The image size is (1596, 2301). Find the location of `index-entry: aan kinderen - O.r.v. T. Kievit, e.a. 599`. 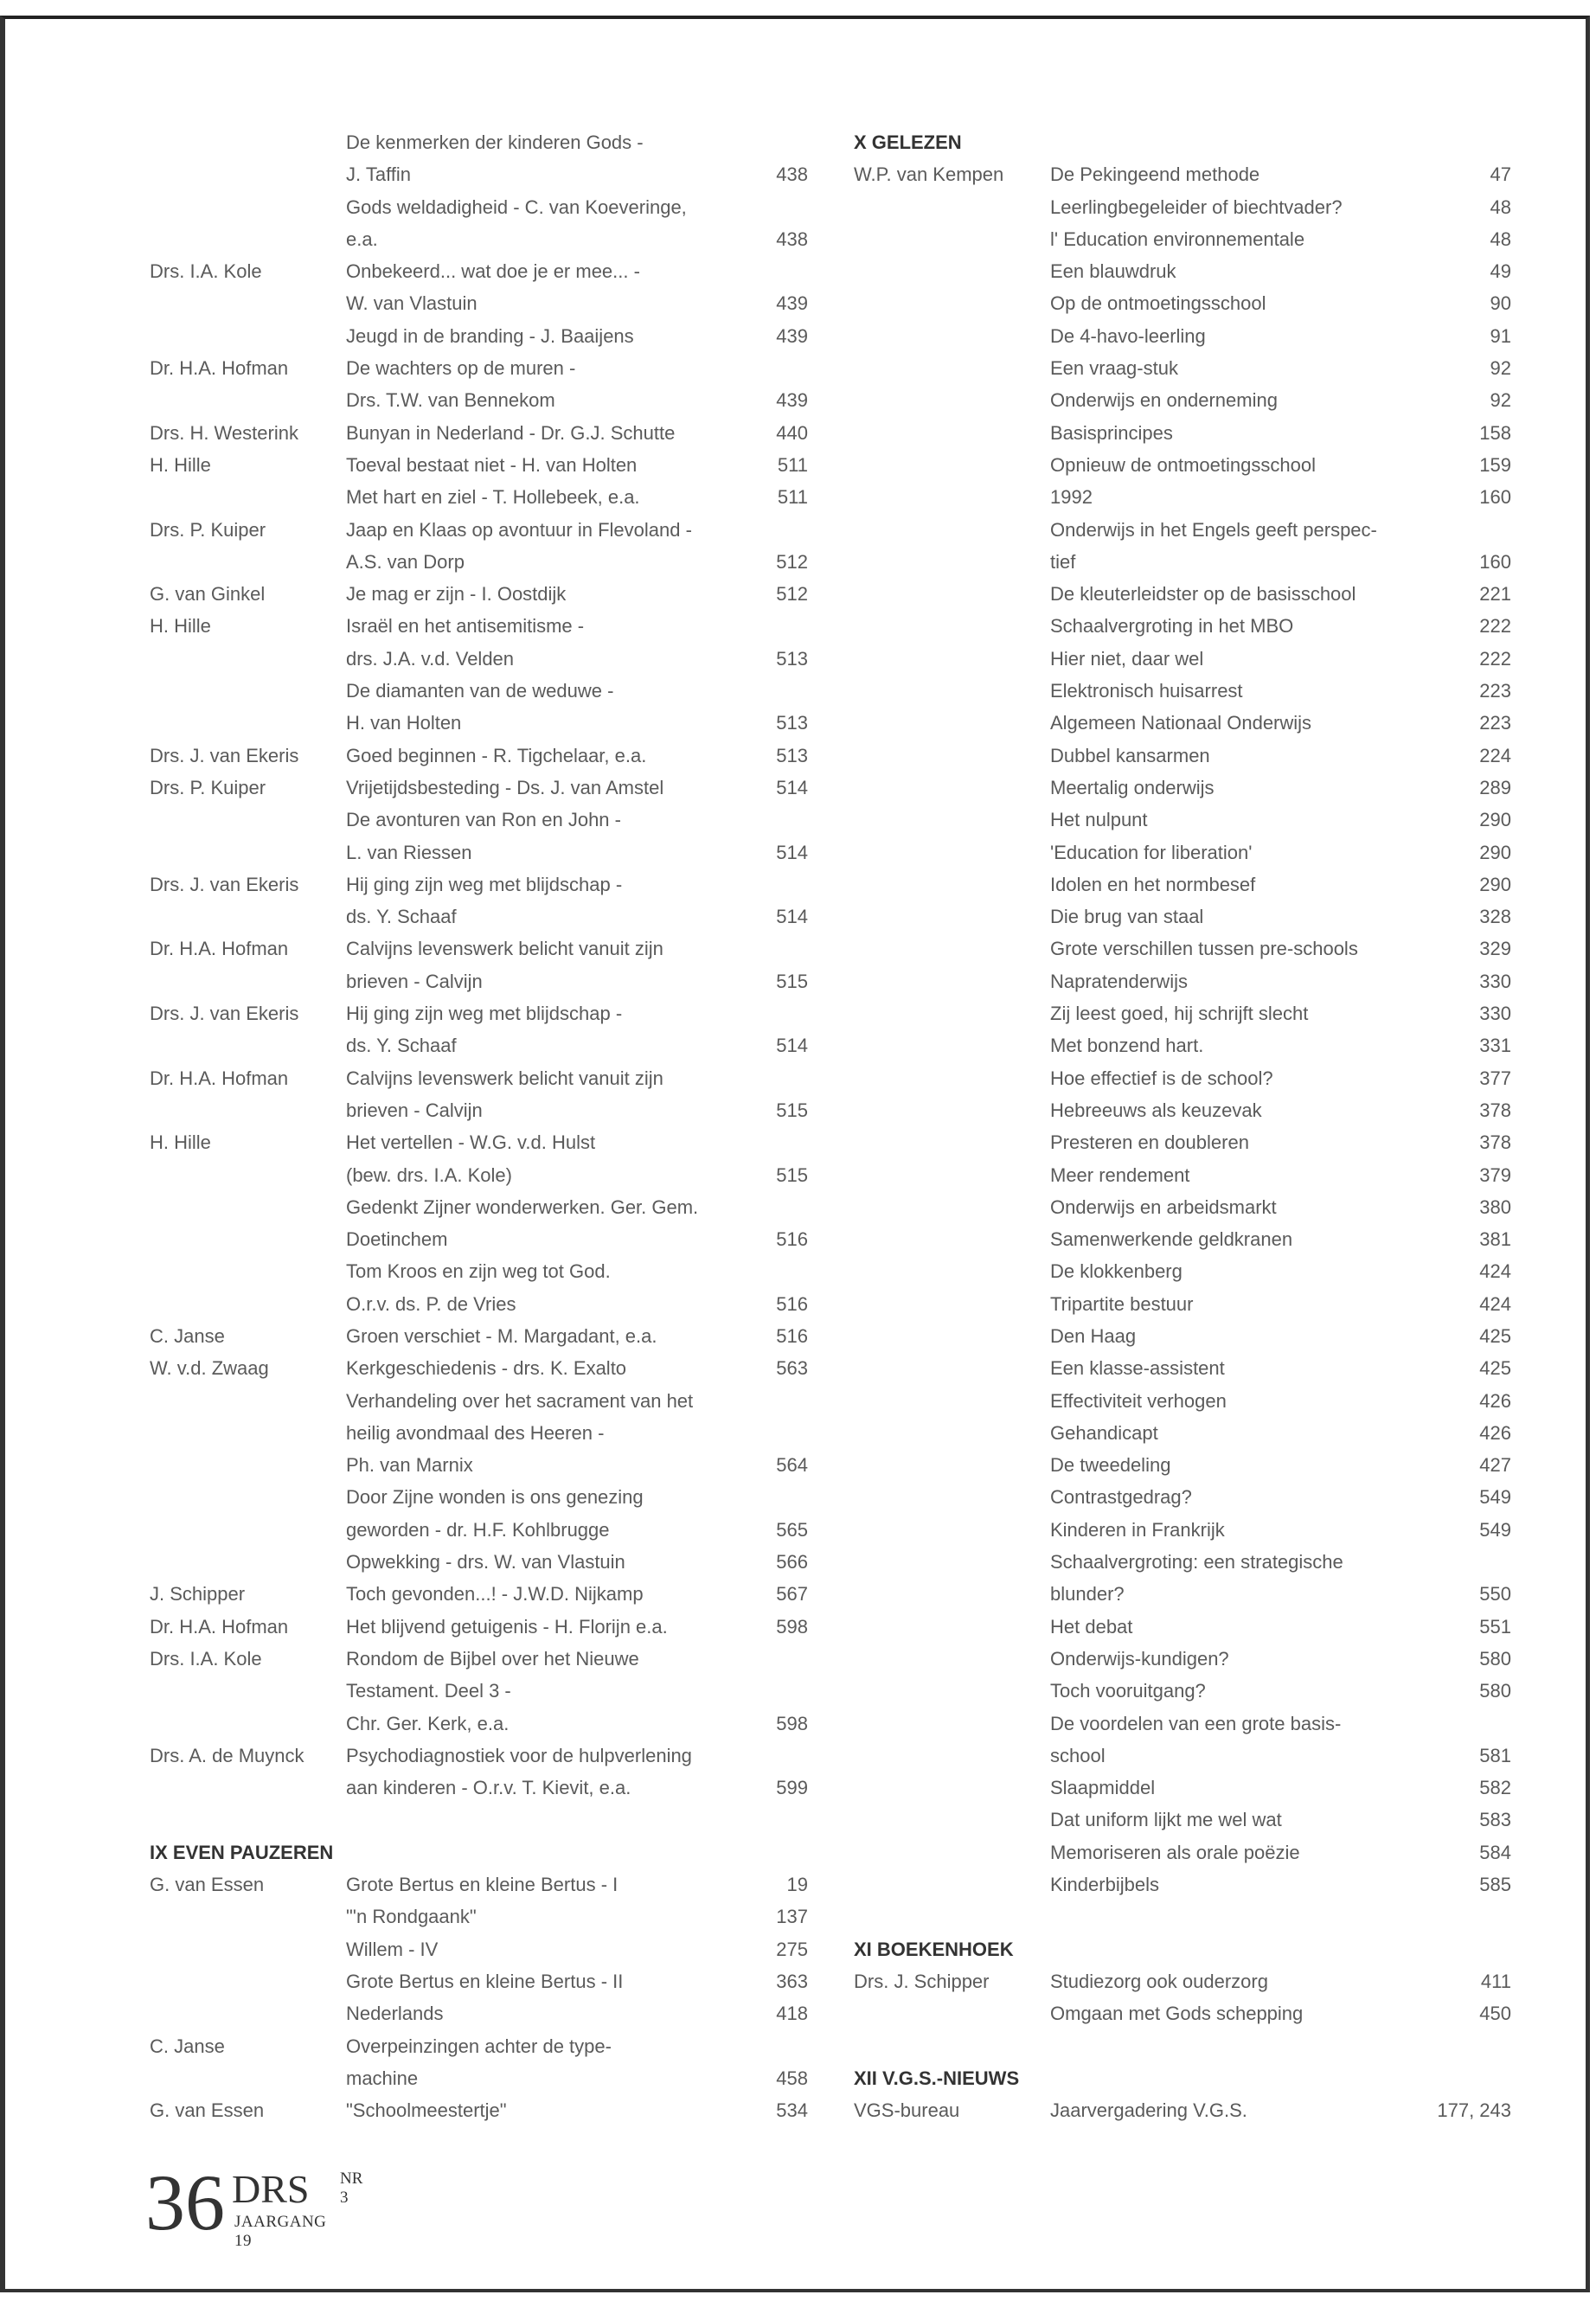

index-entry: aan kinderen - O.r.v. T. Kievit, e.a. 599 is located at coordinates (479, 1788).